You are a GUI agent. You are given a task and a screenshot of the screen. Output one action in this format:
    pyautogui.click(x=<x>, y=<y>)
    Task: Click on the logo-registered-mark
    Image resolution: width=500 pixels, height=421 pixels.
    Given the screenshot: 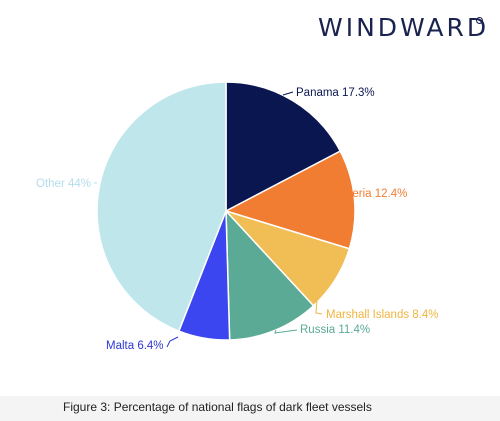 What is the action you would take?
    pyautogui.click(x=479, y=20)
    